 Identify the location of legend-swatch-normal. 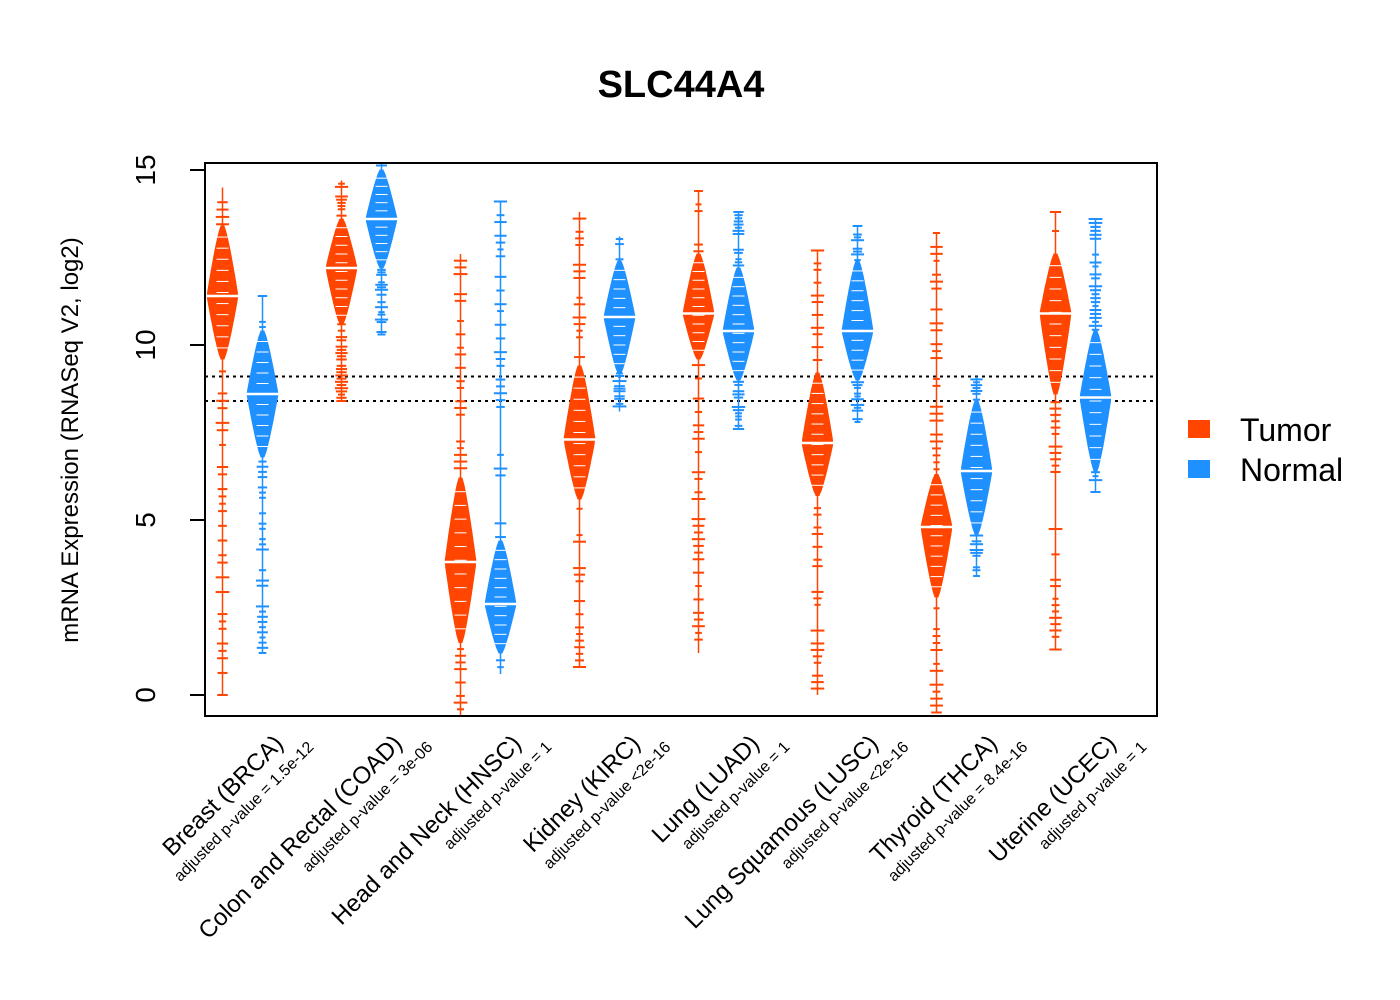
(1199, 469).